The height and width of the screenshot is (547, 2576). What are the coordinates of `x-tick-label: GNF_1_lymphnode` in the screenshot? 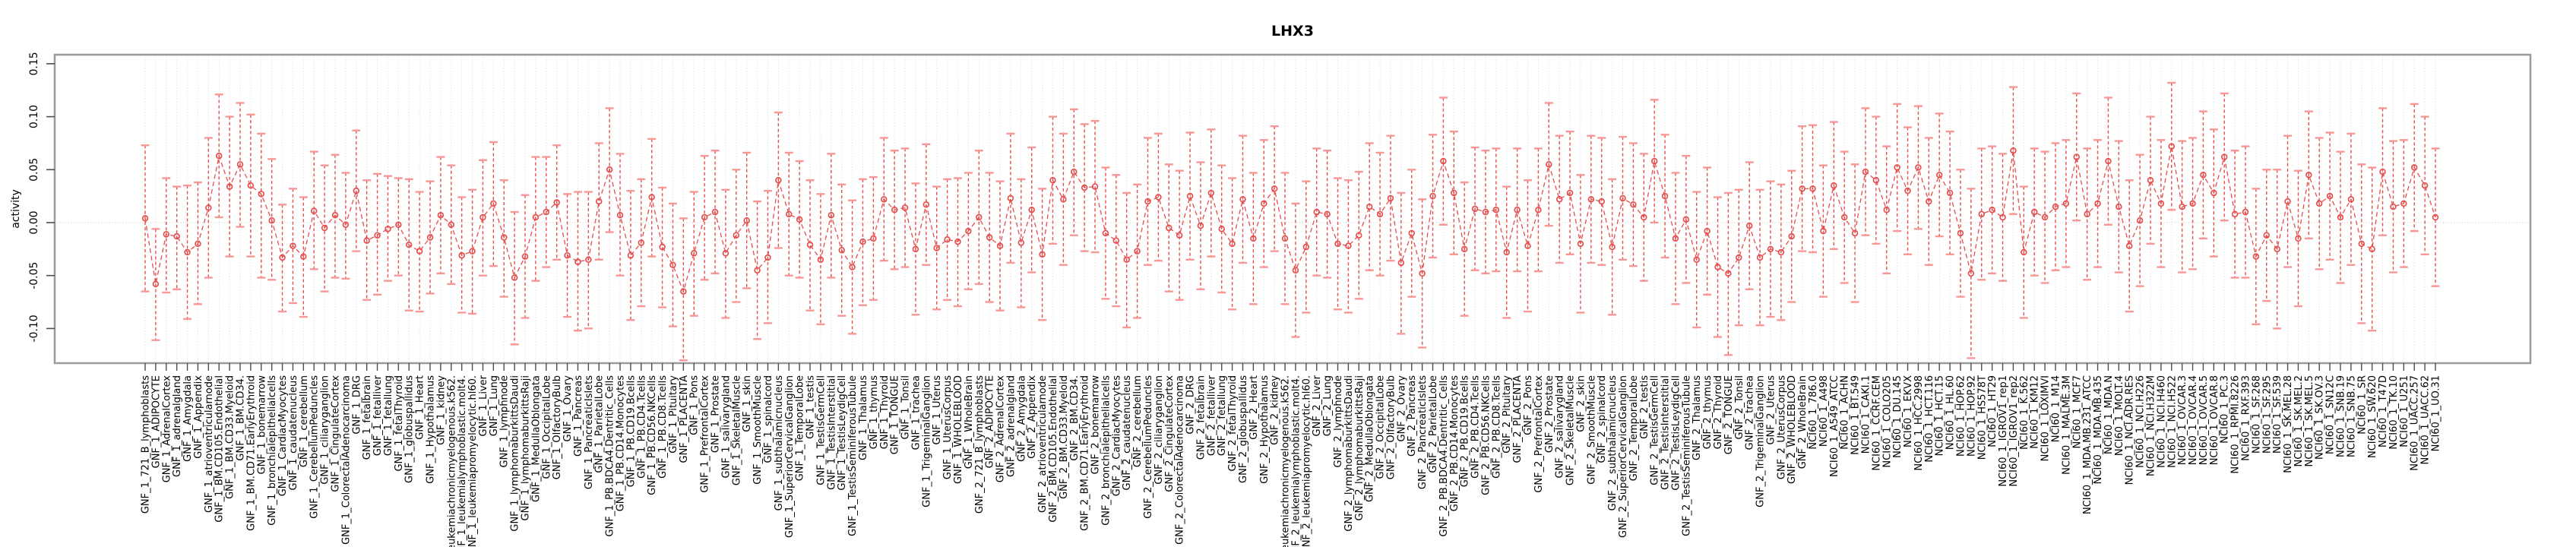 It's located at (505, 421).